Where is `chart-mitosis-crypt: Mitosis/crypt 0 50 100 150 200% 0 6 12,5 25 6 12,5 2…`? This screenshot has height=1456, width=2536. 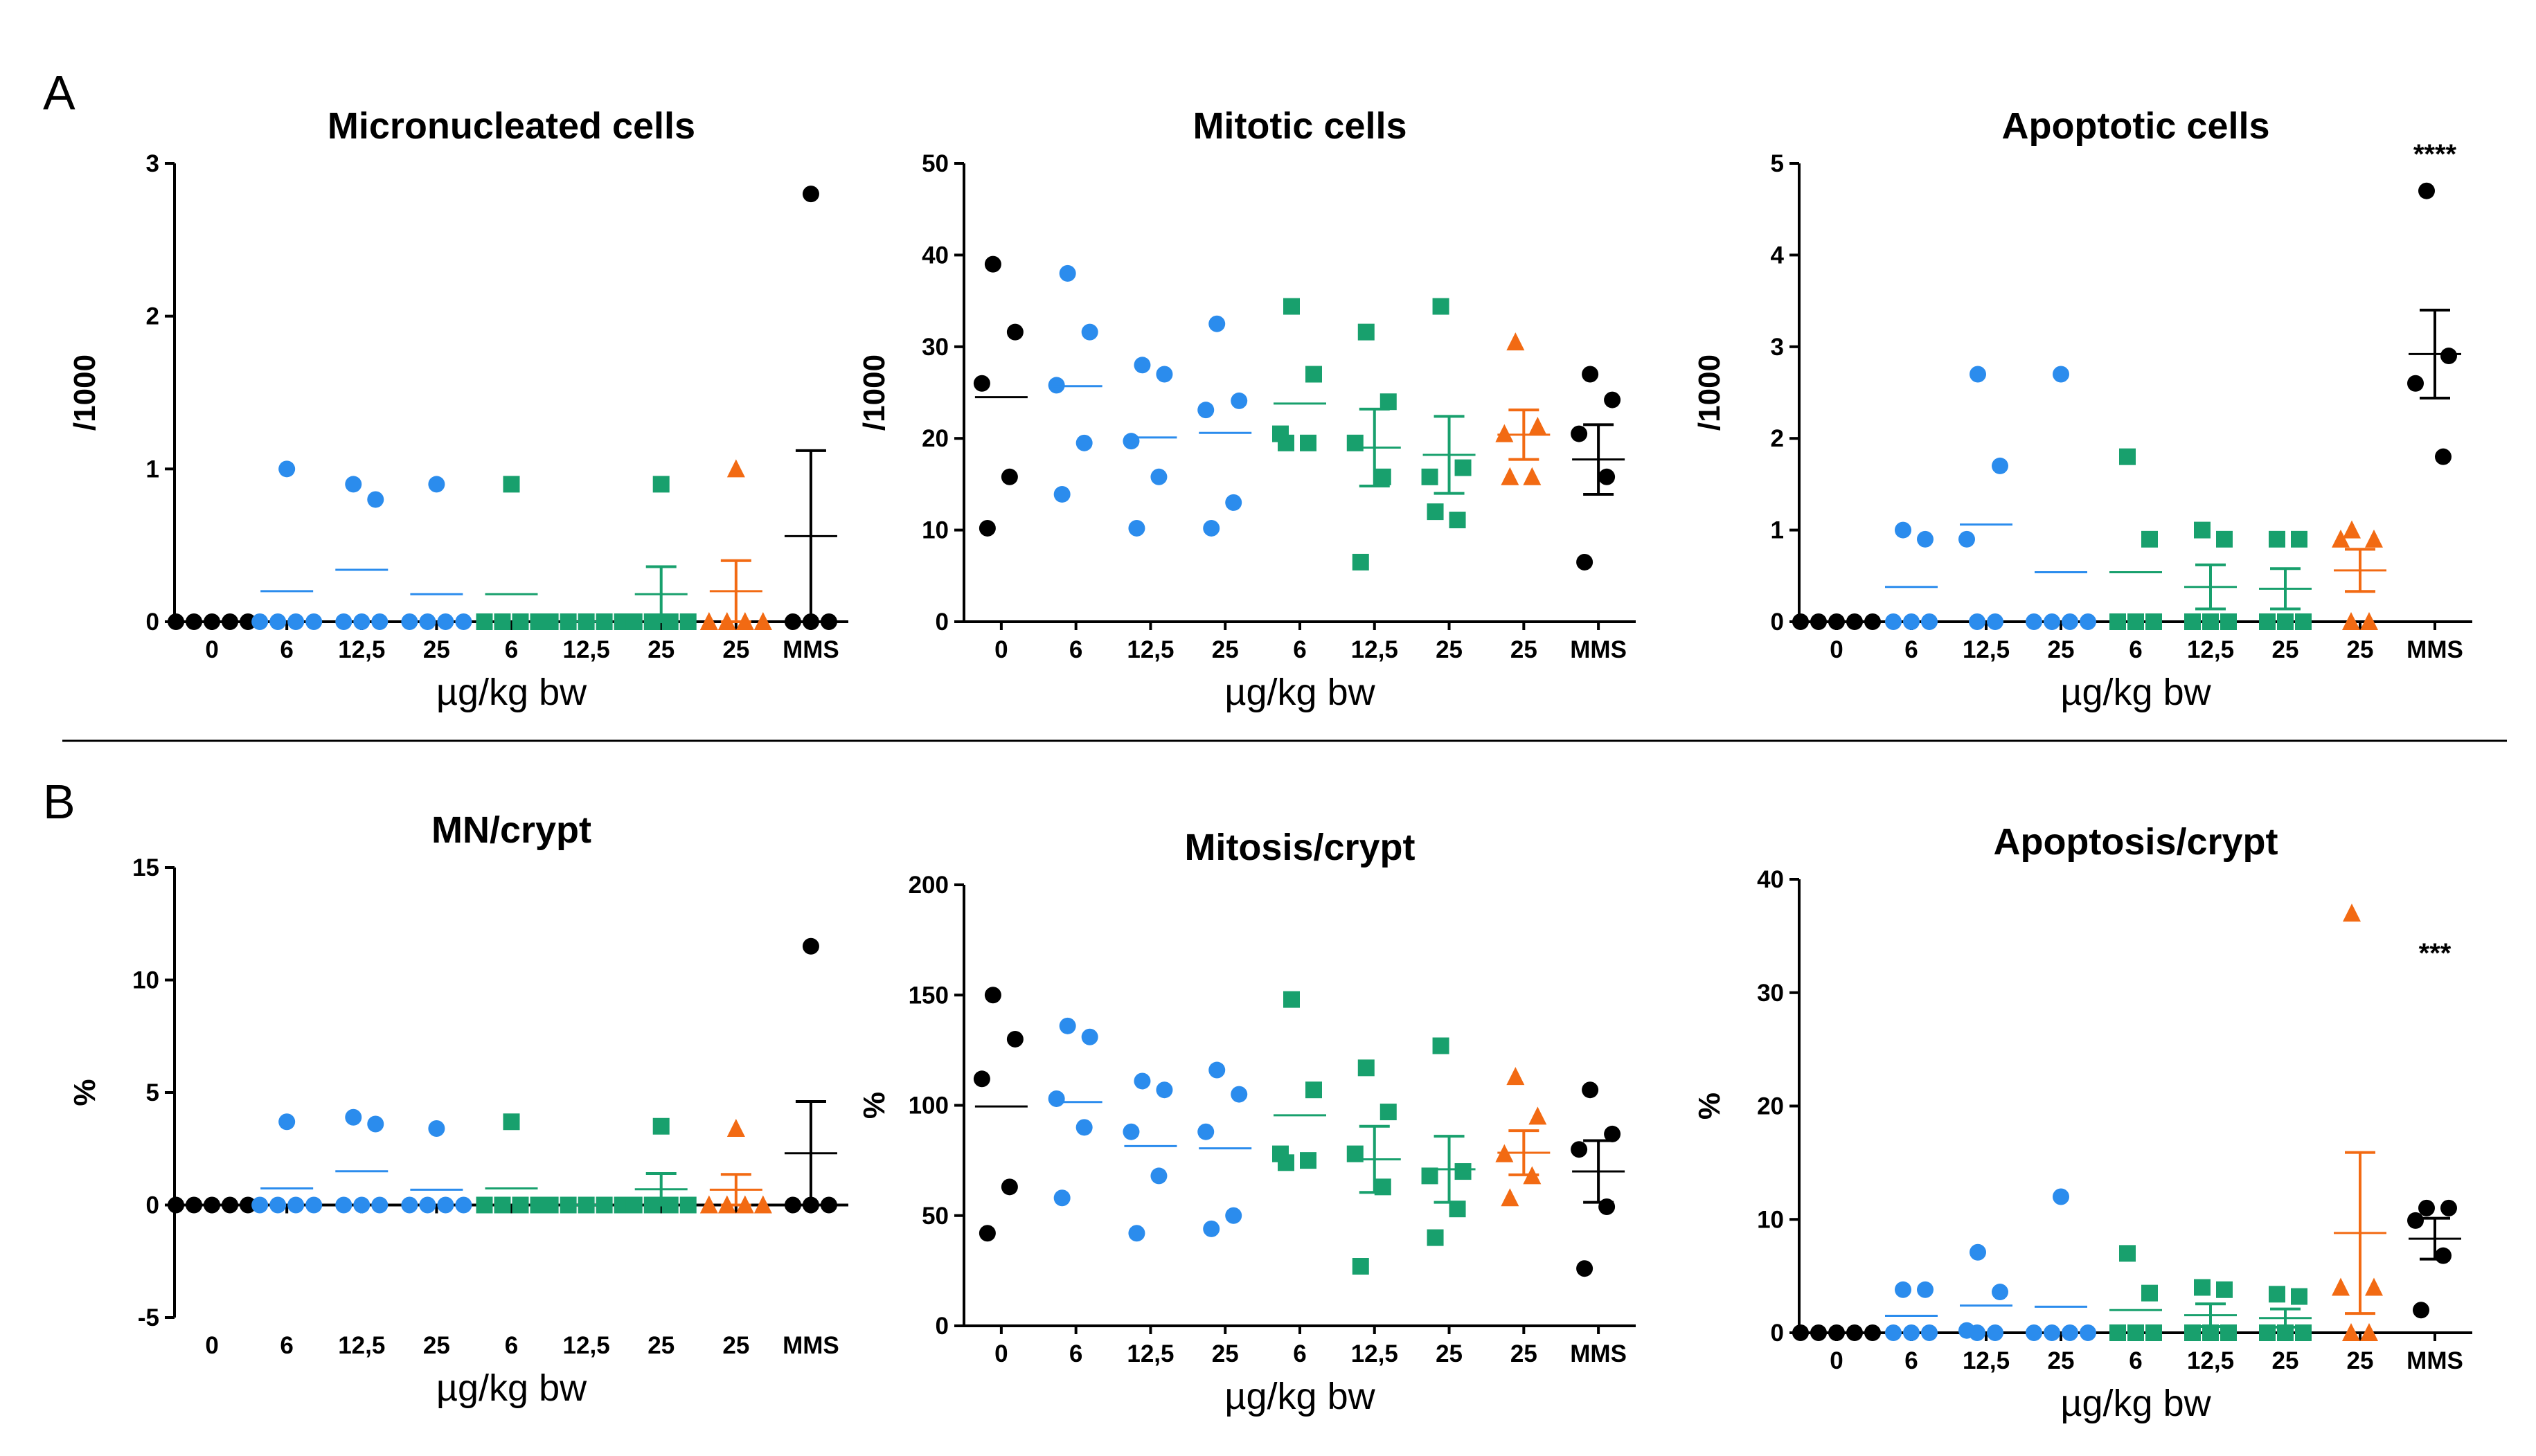 chart-mitosis-crypt: Mitosis/crypt 0 50 100 150 200% 0 6 12,5 25 6 12,5 2… is located at coordinates (1246, 1122).